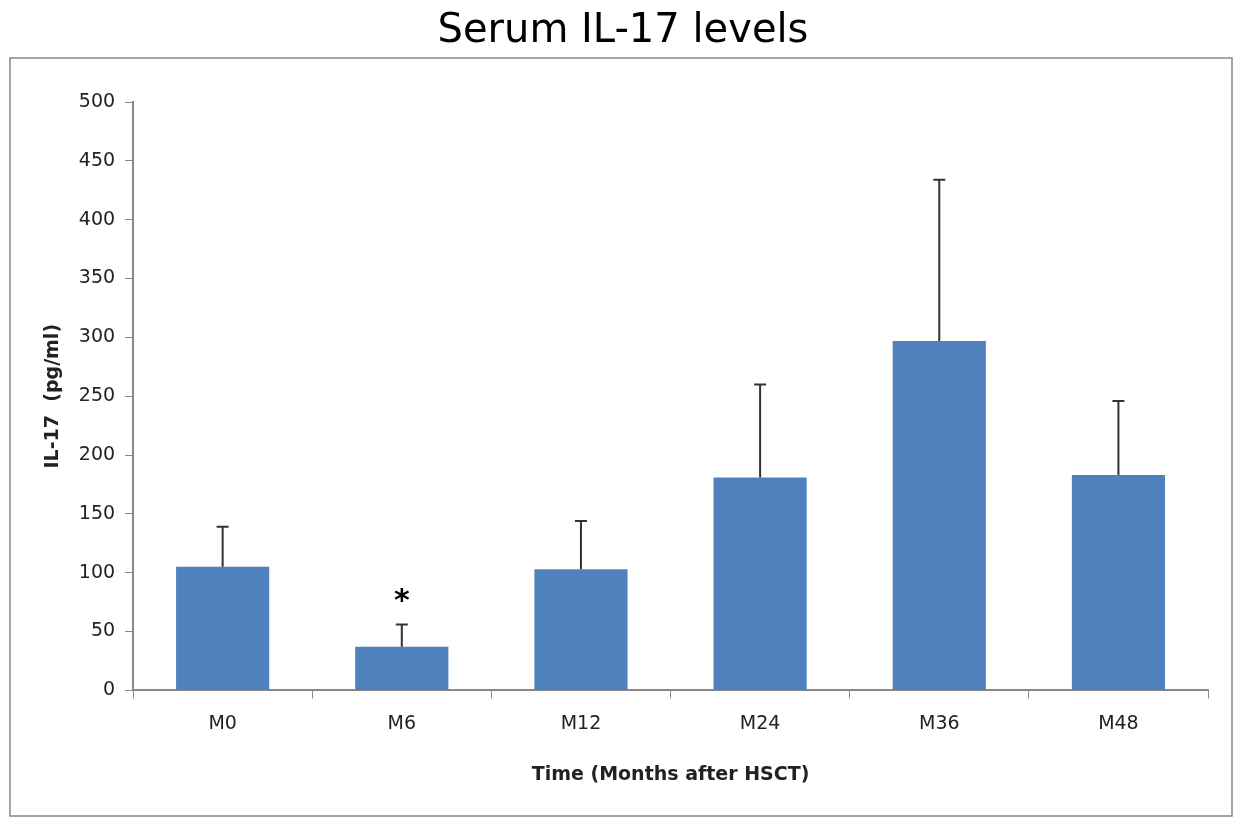  What do you see at coordinates (97, 511) in the screenshot?
I see `y-tick-label: 150` at bounding box center [97, 511].